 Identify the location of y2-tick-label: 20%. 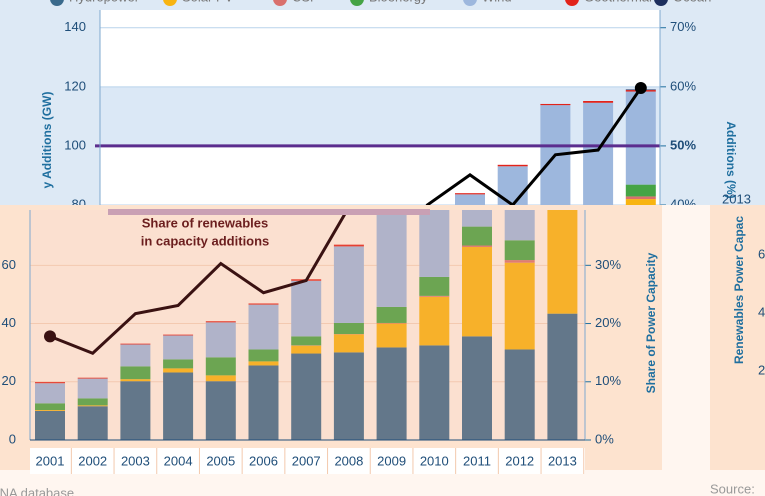
(608, 322).